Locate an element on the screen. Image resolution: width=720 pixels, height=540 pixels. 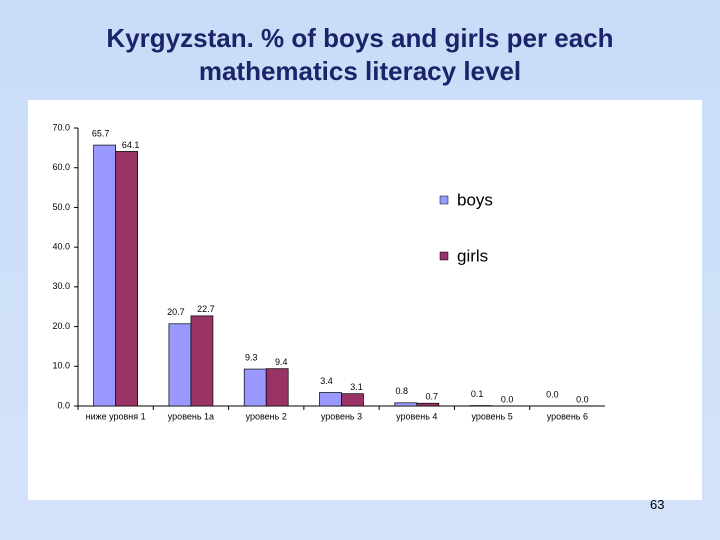
legend-label: girls is located at coordinates (472, 255).